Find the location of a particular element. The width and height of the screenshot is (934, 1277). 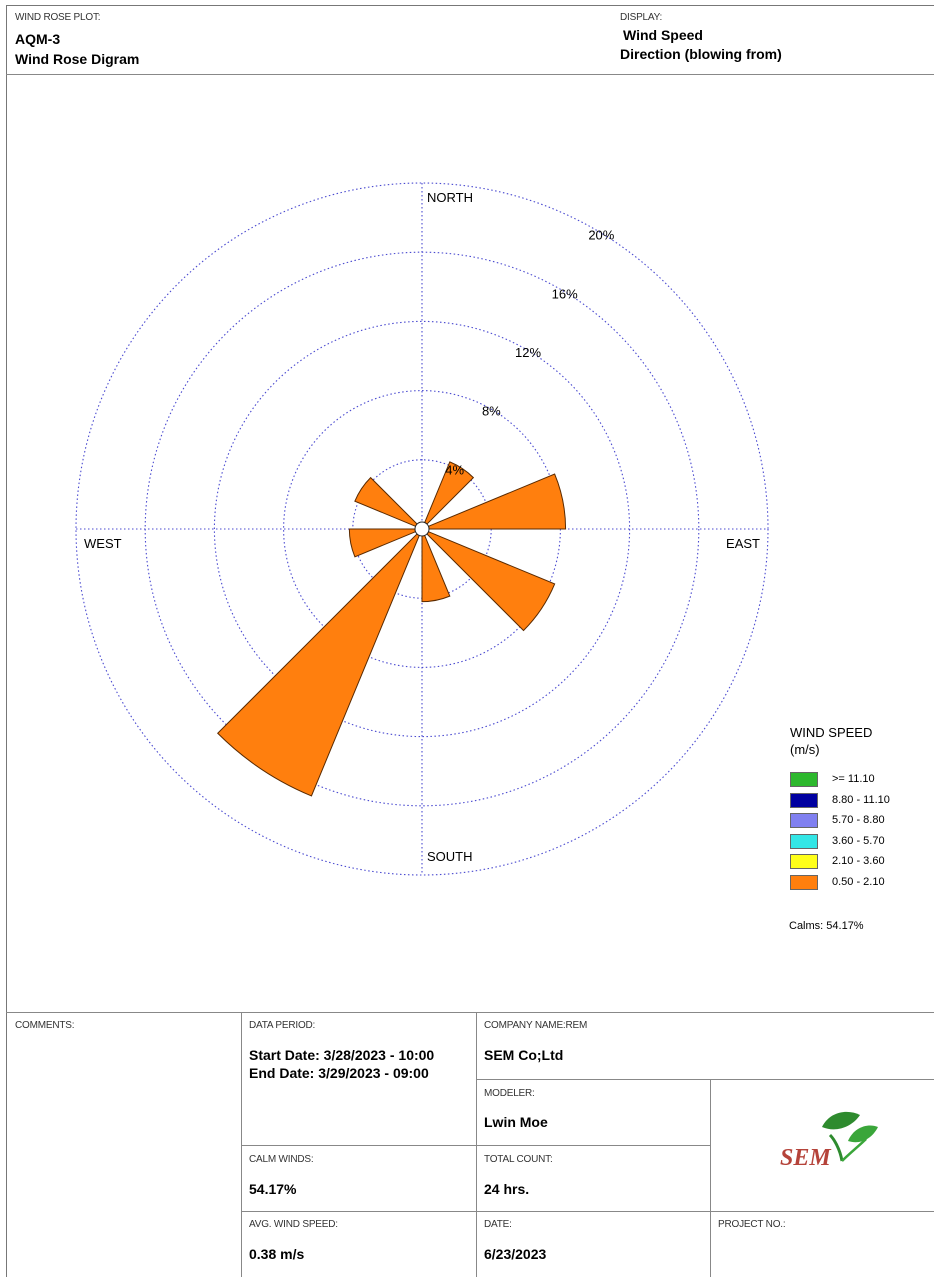

ring-label: 12% is located at coordinates (528, 352).